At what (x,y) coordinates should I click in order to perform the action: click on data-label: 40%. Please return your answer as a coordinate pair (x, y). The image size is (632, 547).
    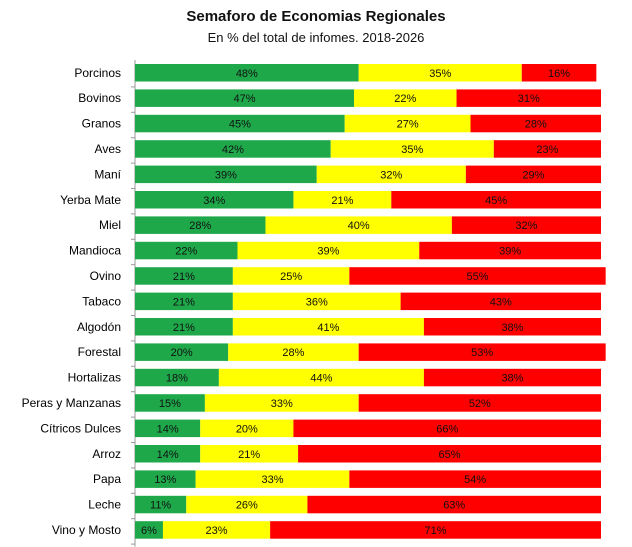
    Looking at the image, I should click on (359, 226).